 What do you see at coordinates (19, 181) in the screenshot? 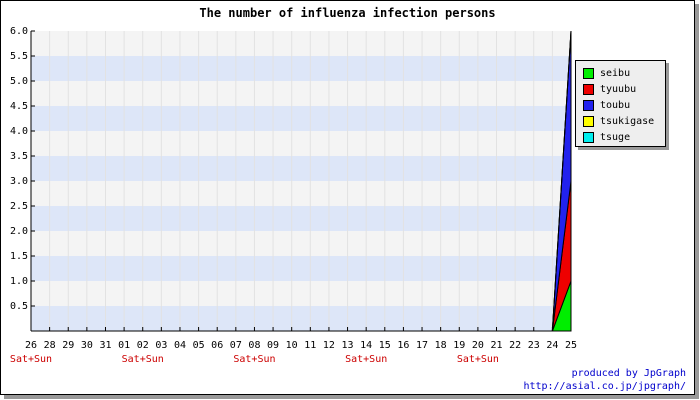
I see `y-tick-label: 3.0` at bounding box center [19, 181].